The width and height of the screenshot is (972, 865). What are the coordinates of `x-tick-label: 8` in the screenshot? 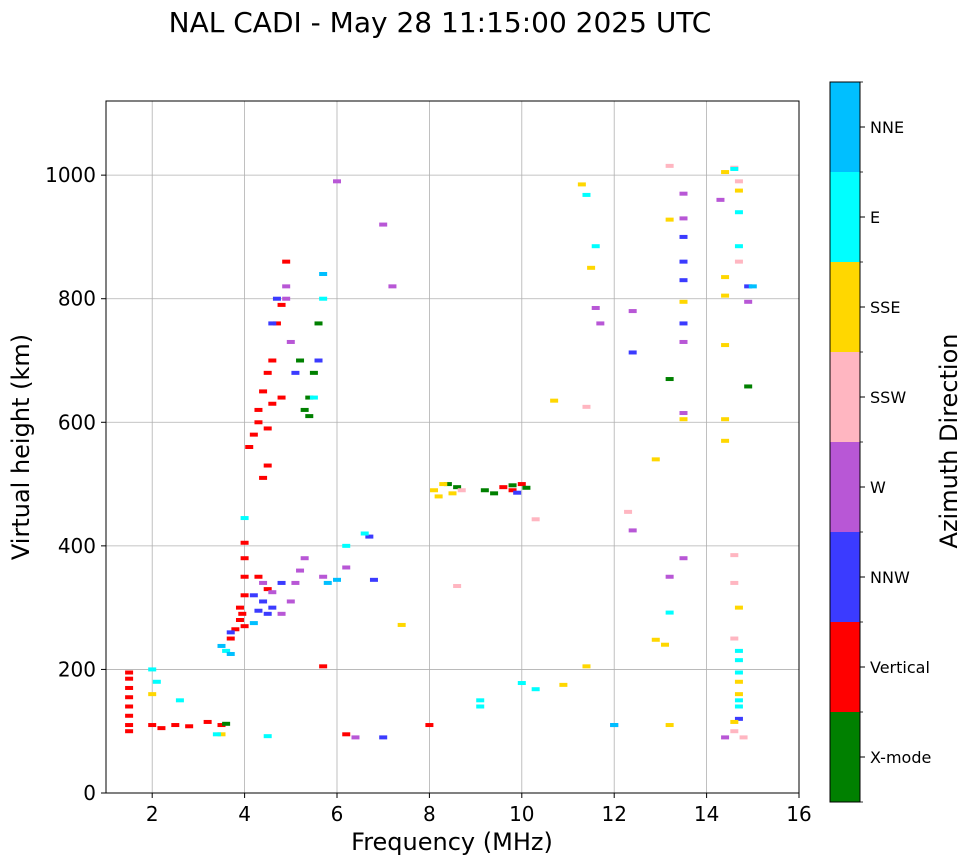 It's located at (429, 814).